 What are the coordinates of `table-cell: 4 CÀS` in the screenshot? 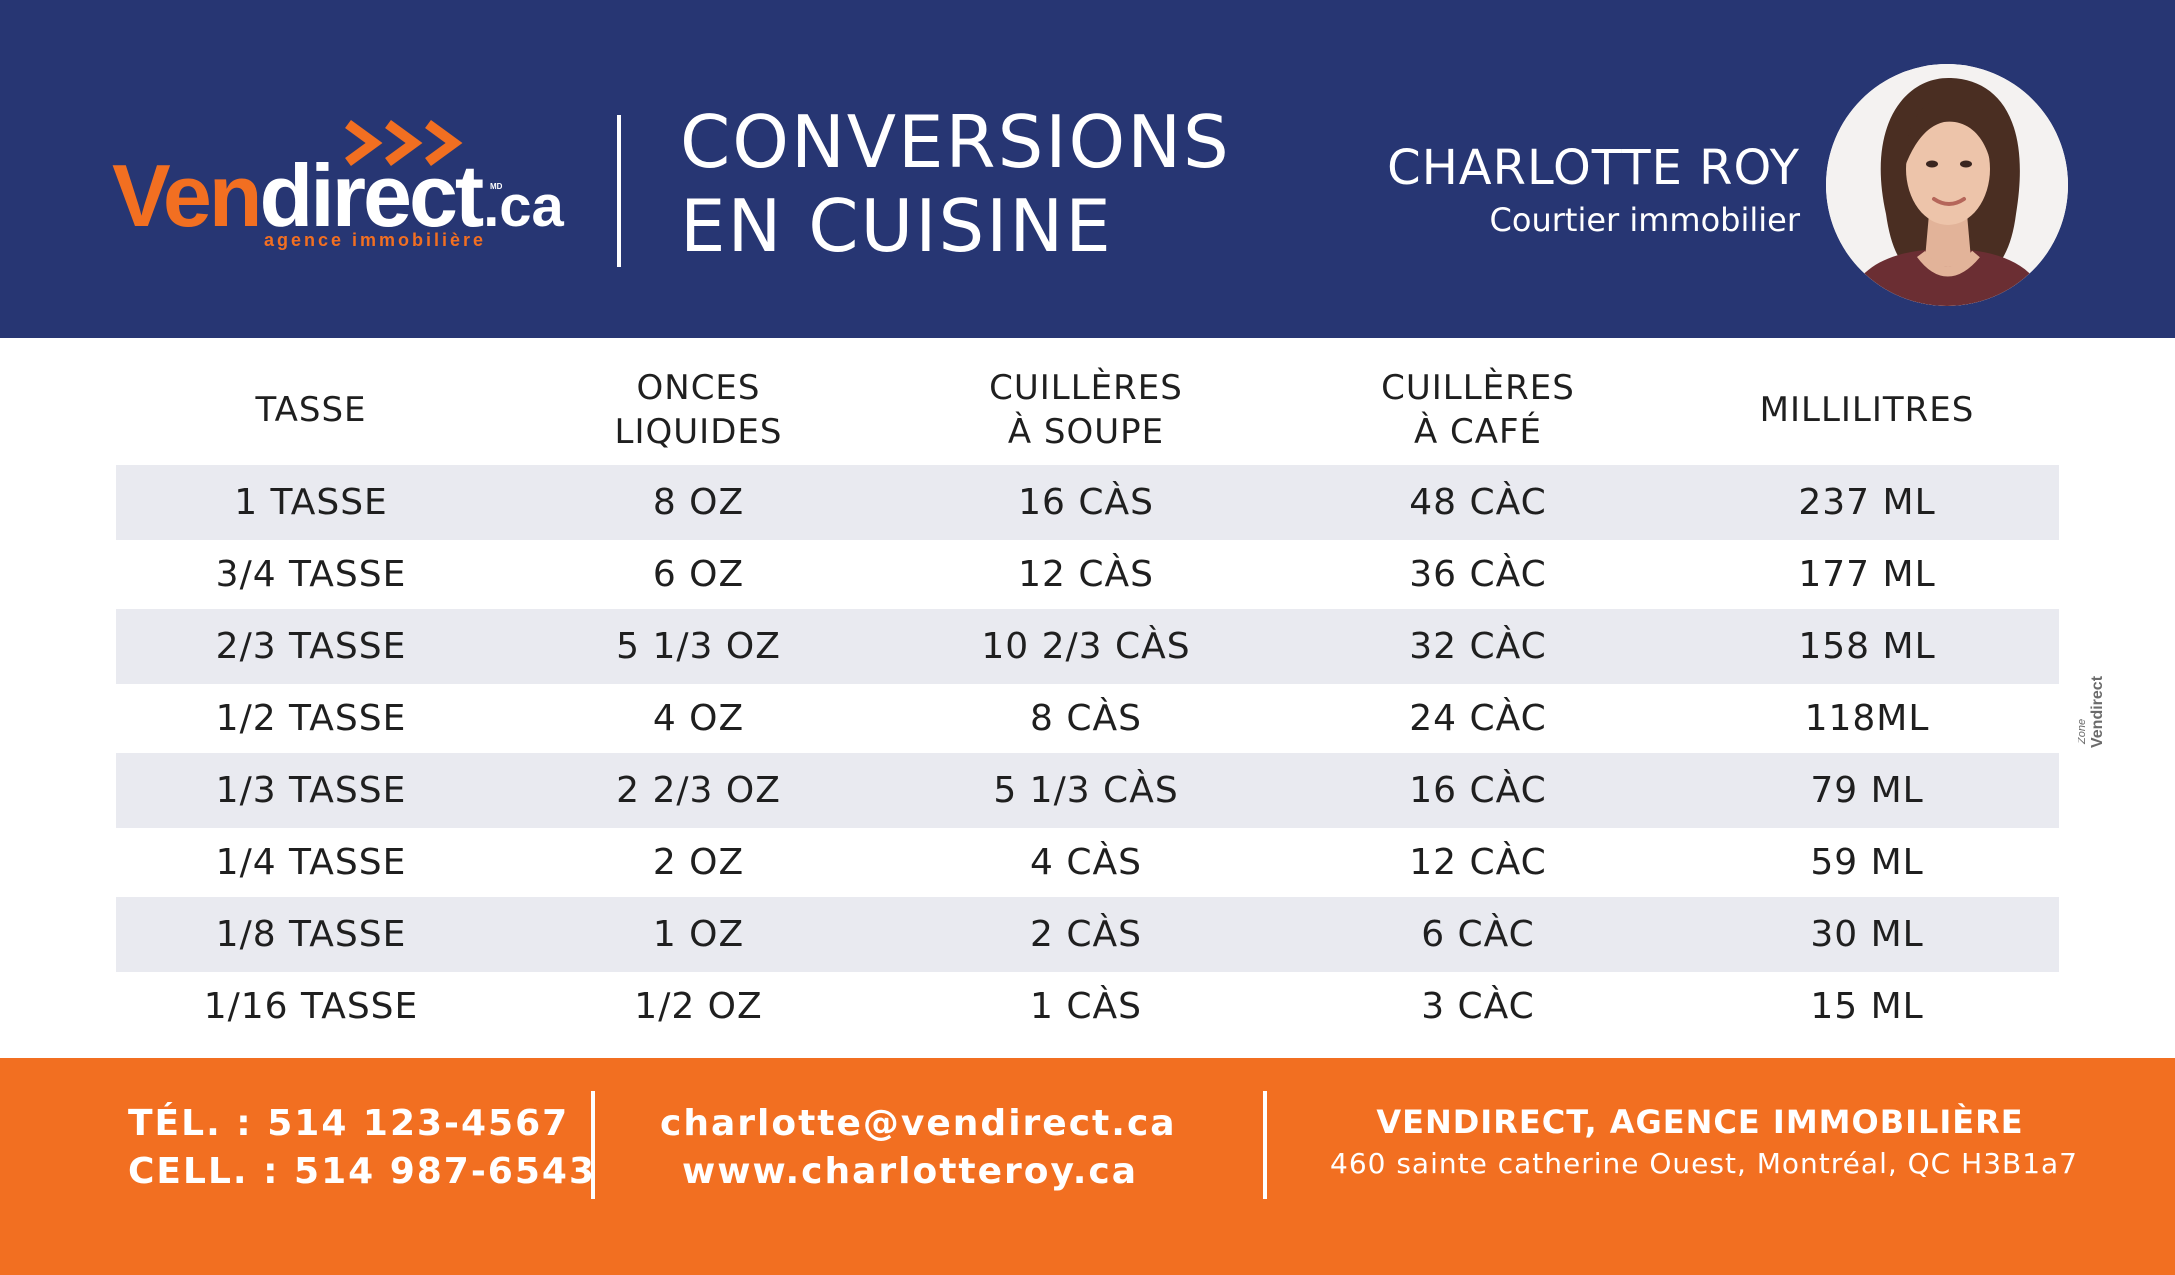 It's located at (1086, 862).